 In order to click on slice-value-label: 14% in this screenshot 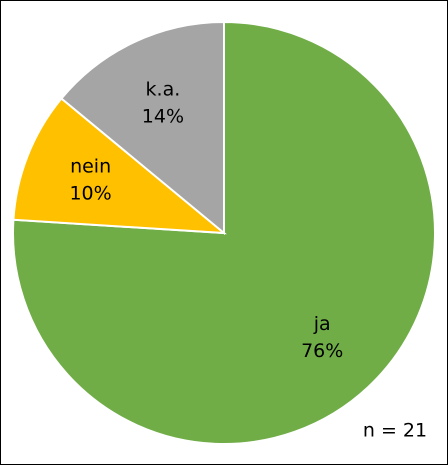, I will do `click(163, 117)`.